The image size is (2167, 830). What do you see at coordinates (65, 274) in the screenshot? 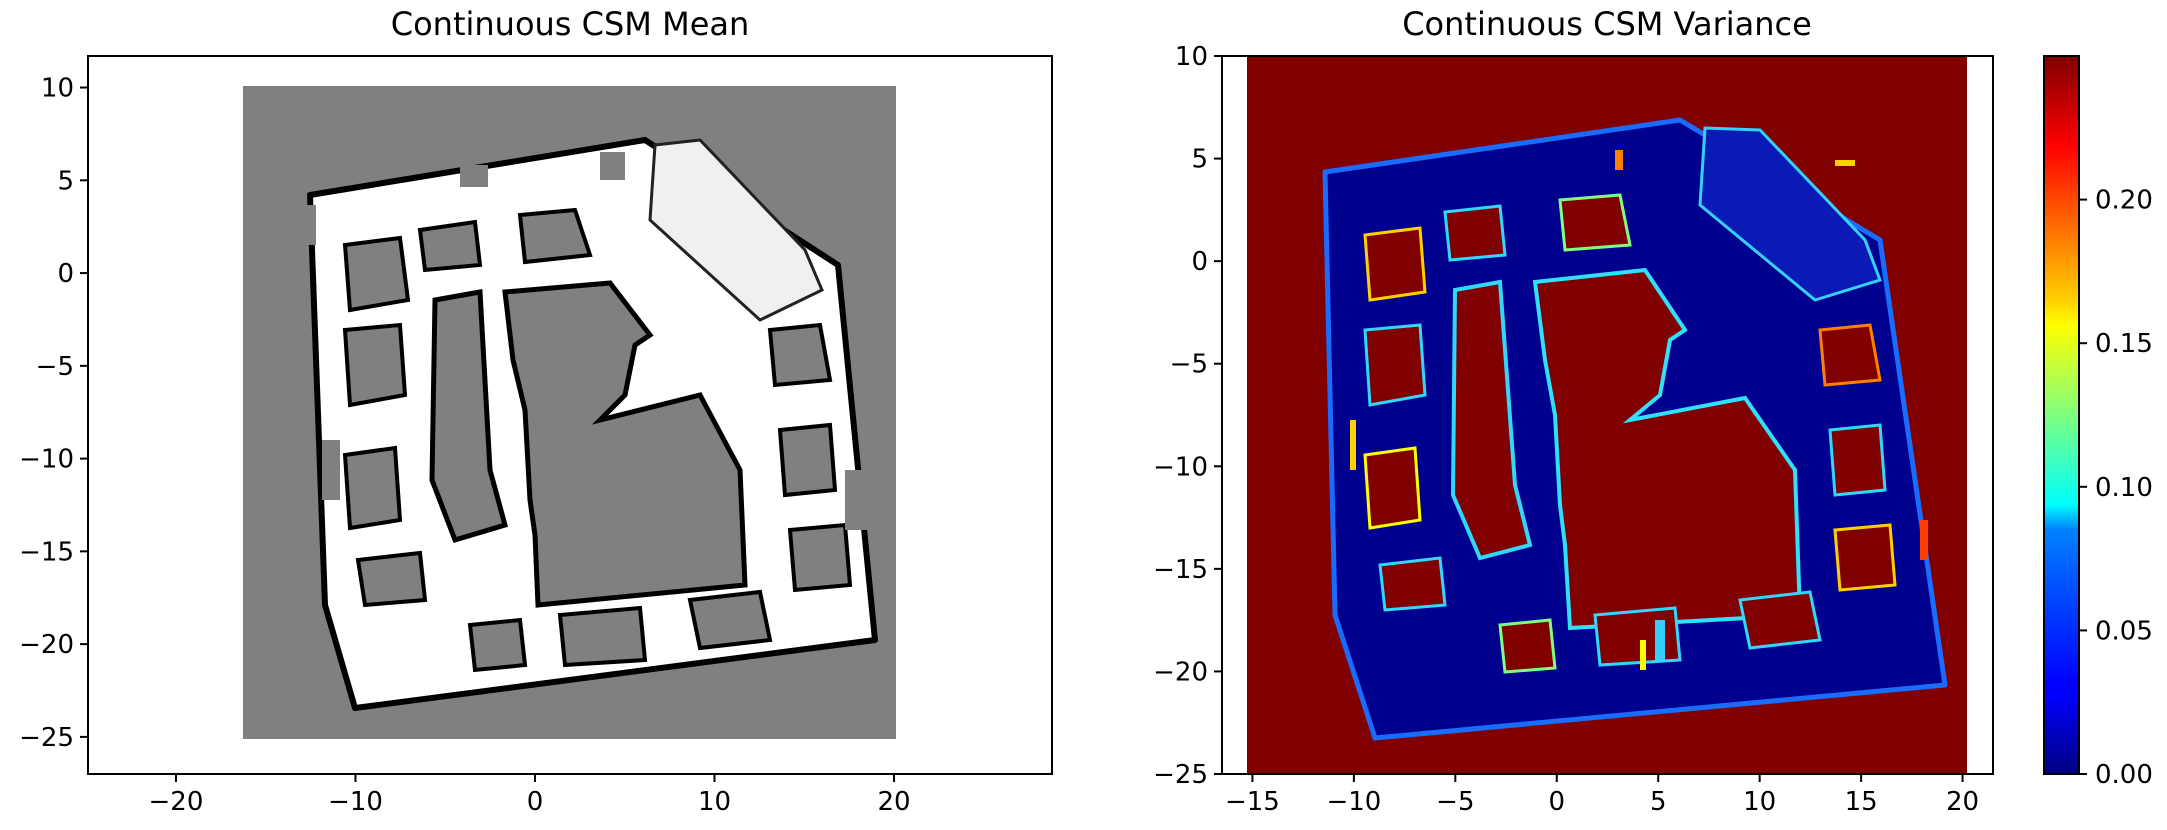
I see `mean-ytick-label: 0` at bounding box center [65, 274].